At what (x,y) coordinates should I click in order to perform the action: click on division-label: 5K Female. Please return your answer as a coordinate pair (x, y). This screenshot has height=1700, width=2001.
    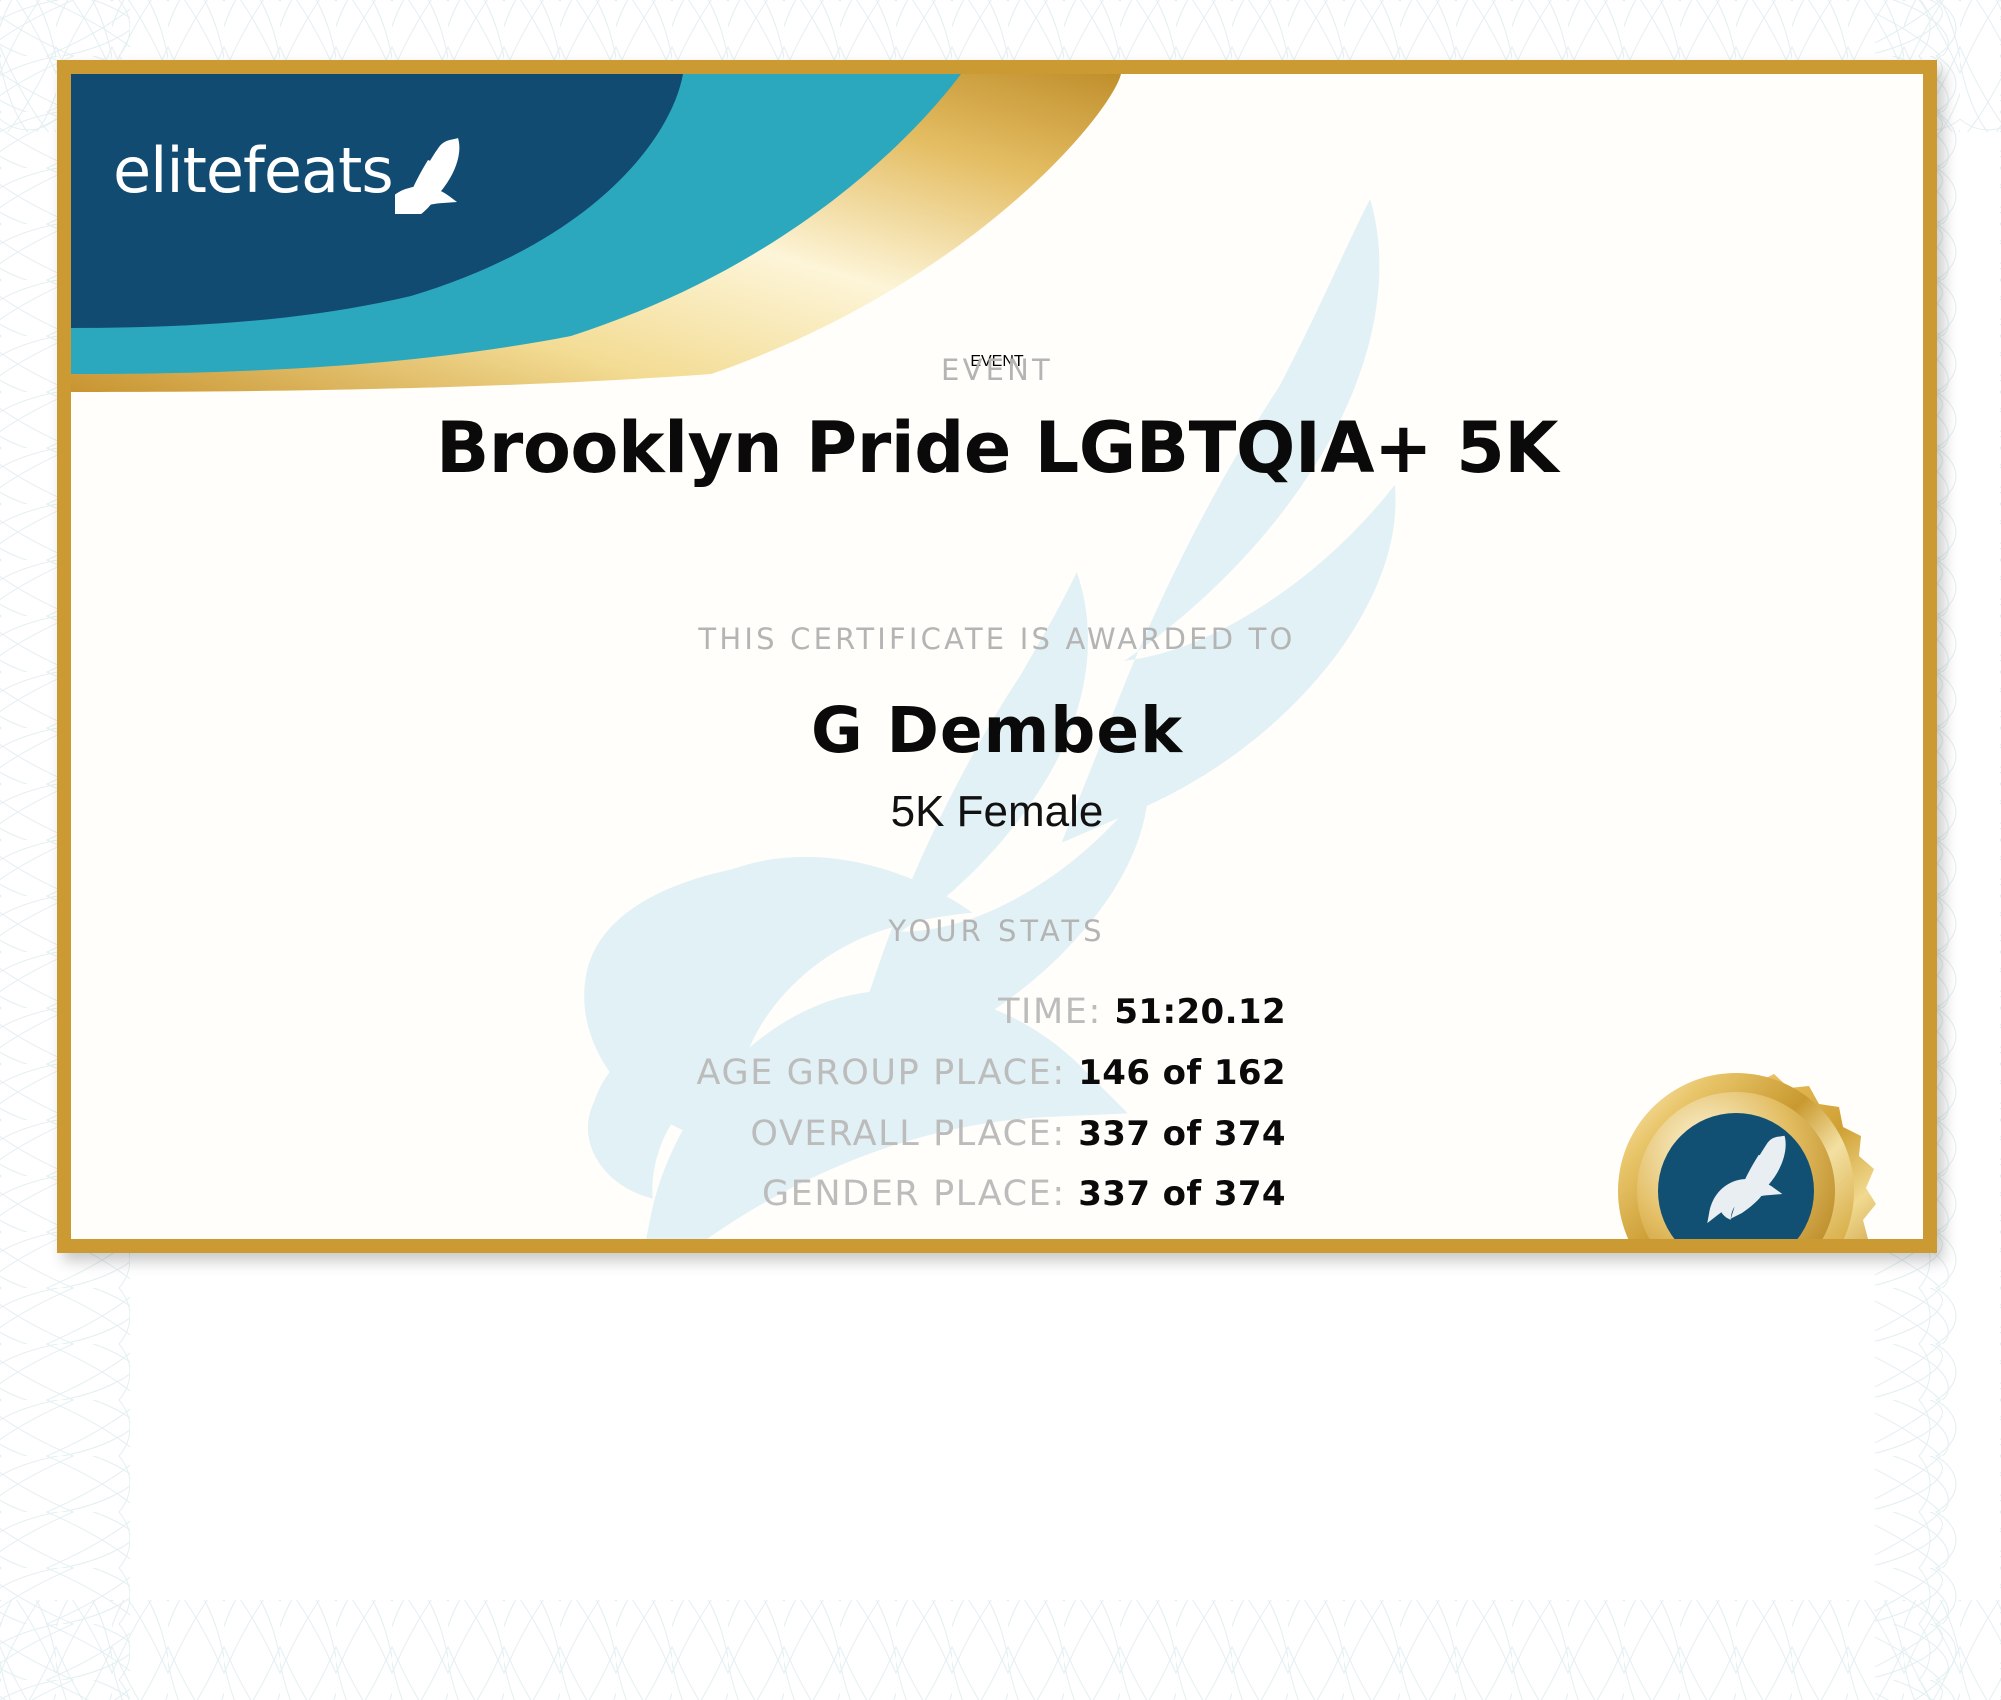
    Looking at the image, I should click on (997, 811).